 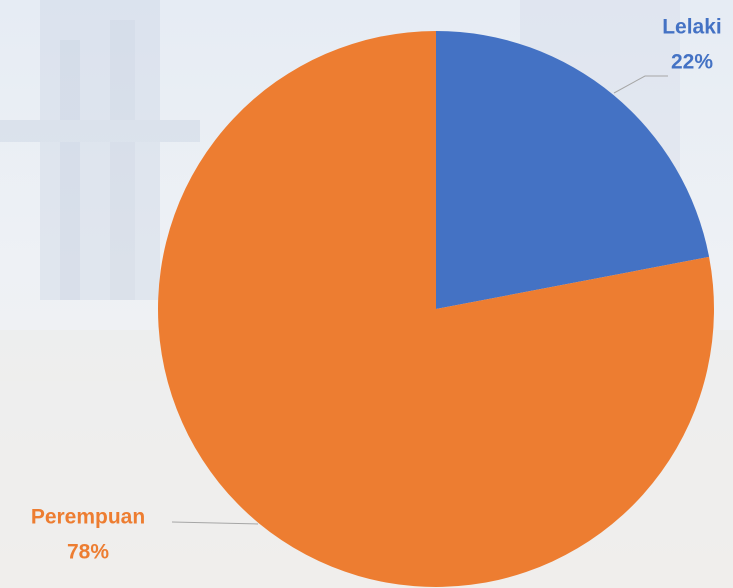 I want to click on slice-label: Lelaki, so click(x=692, y=27).